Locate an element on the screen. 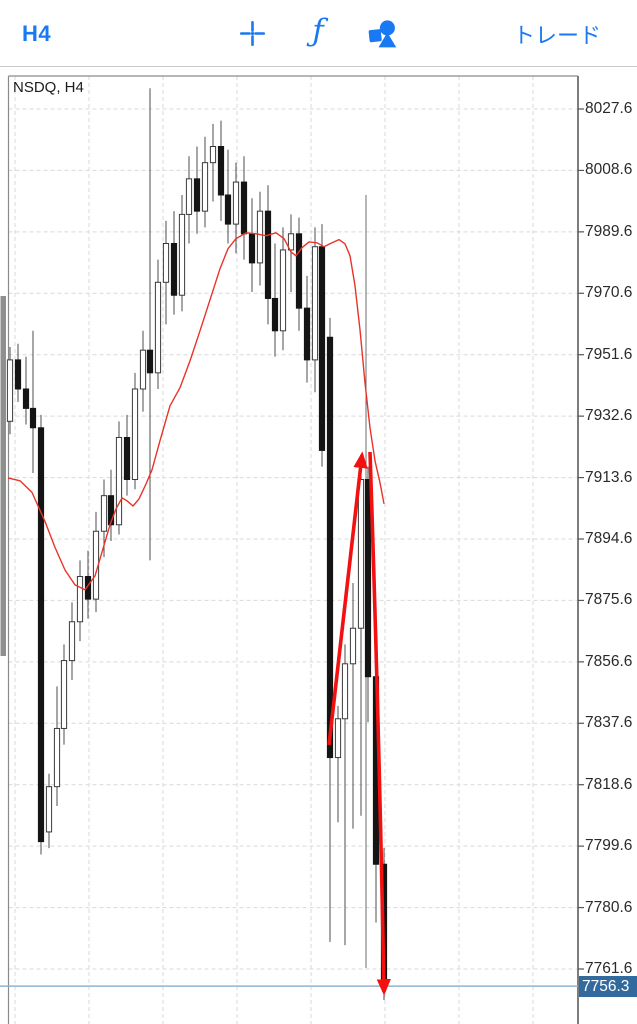 Image resolution: width=637 pixels, height=1024 pixels. crosshair-icon is located at coordinates (252, 33).